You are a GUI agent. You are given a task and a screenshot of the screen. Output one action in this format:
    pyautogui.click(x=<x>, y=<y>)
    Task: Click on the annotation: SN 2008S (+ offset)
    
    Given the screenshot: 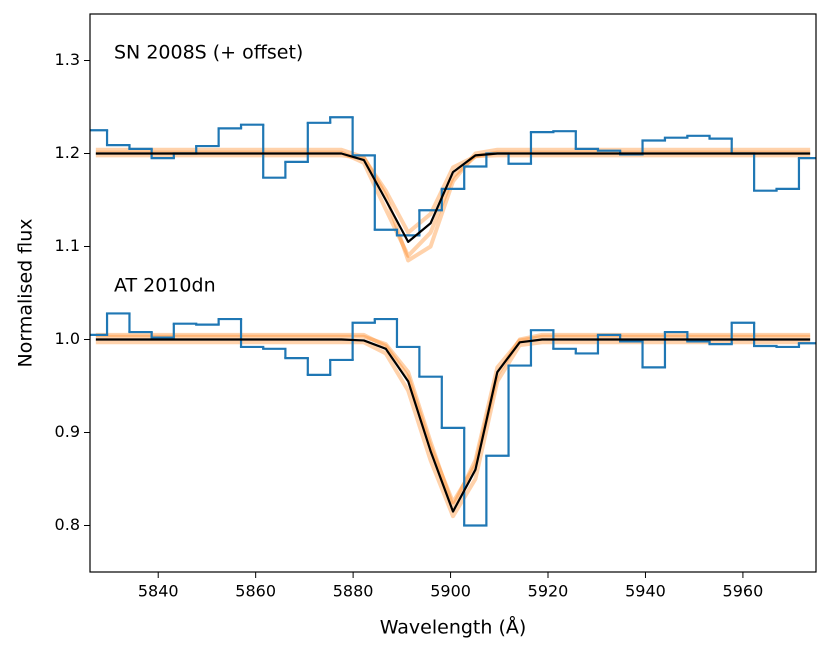 What is the action you would take?
    pyautogui.click(x=208, y=53)
    